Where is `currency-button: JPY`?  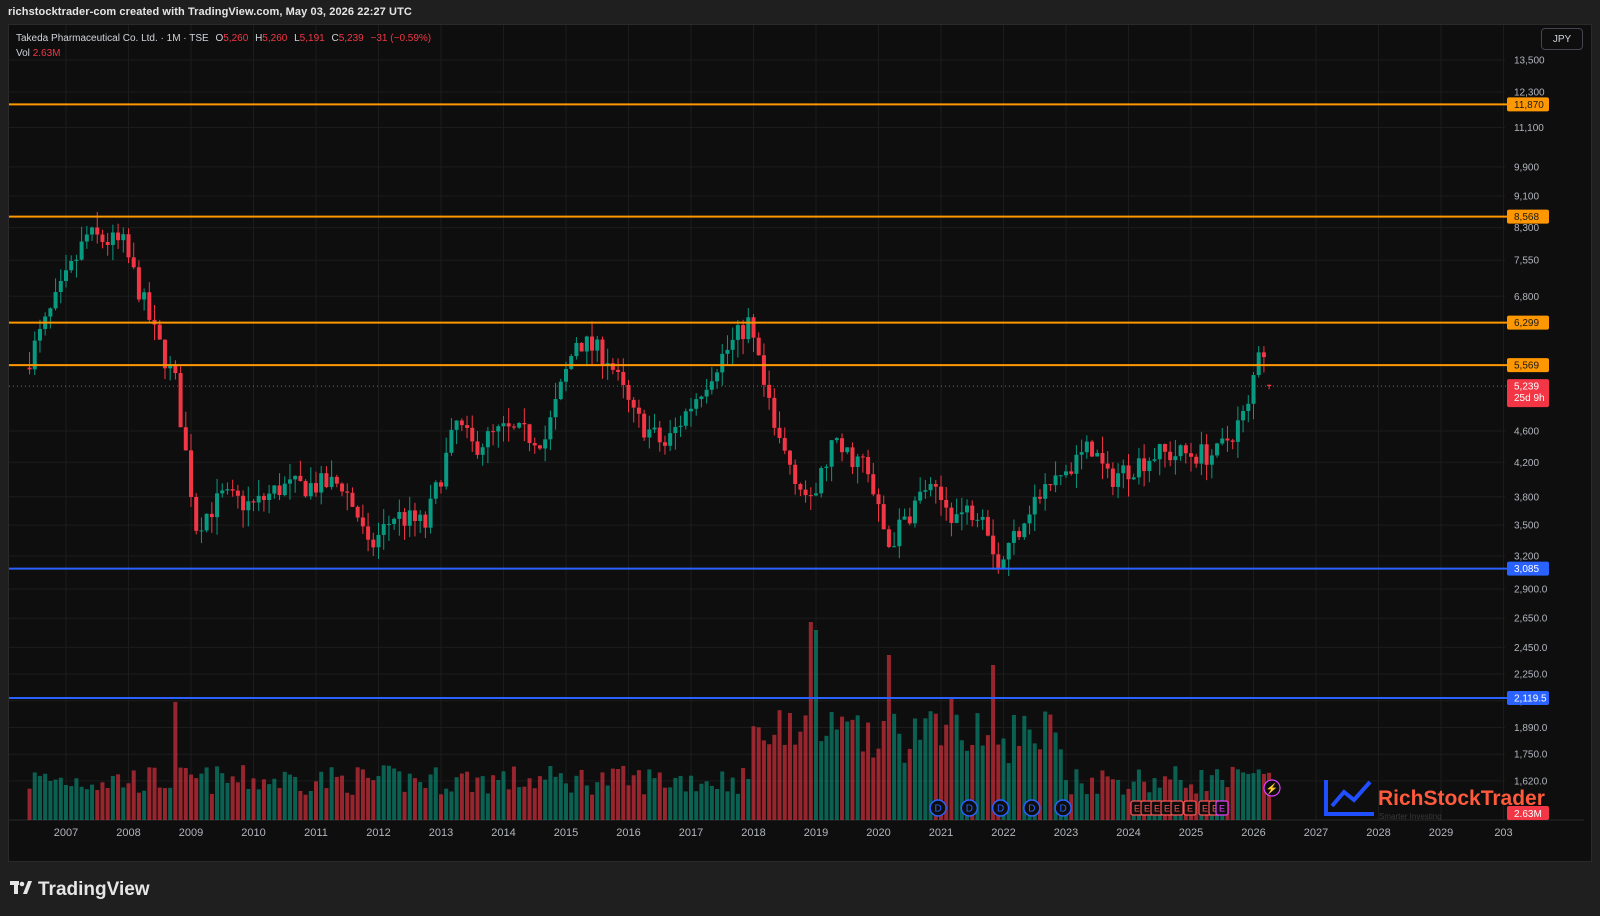
currency-button: JPY is located at coordinates (1562, 39).